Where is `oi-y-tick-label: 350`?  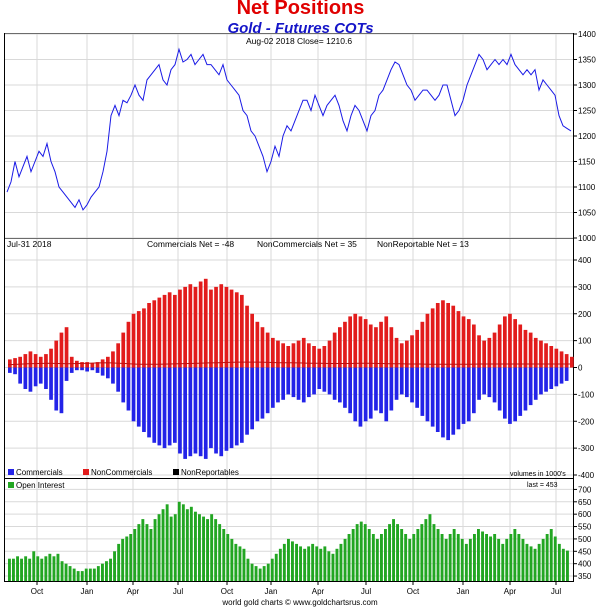 oi-y-tick-label: 350 is located at coordinates (585, 576).